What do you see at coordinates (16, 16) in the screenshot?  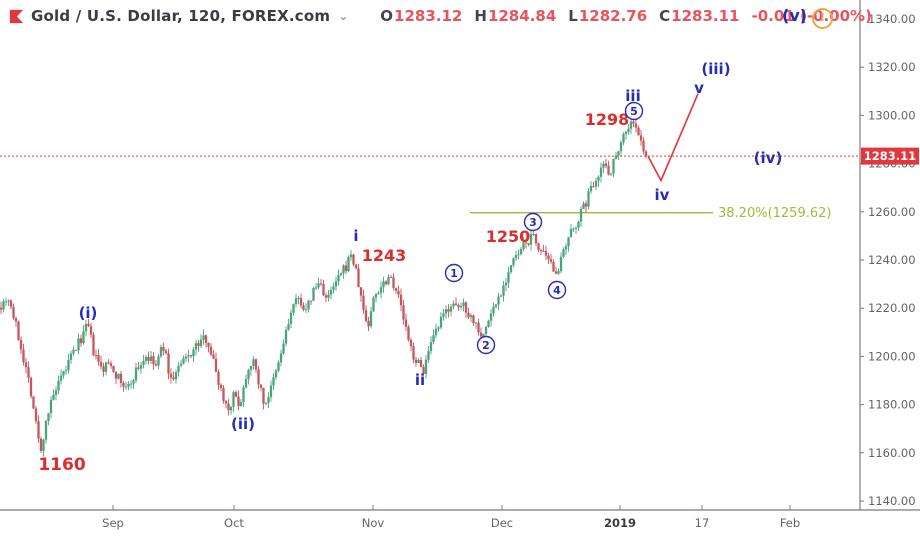 I see `symbol-logo-icon` at bounding box center [16, 16].